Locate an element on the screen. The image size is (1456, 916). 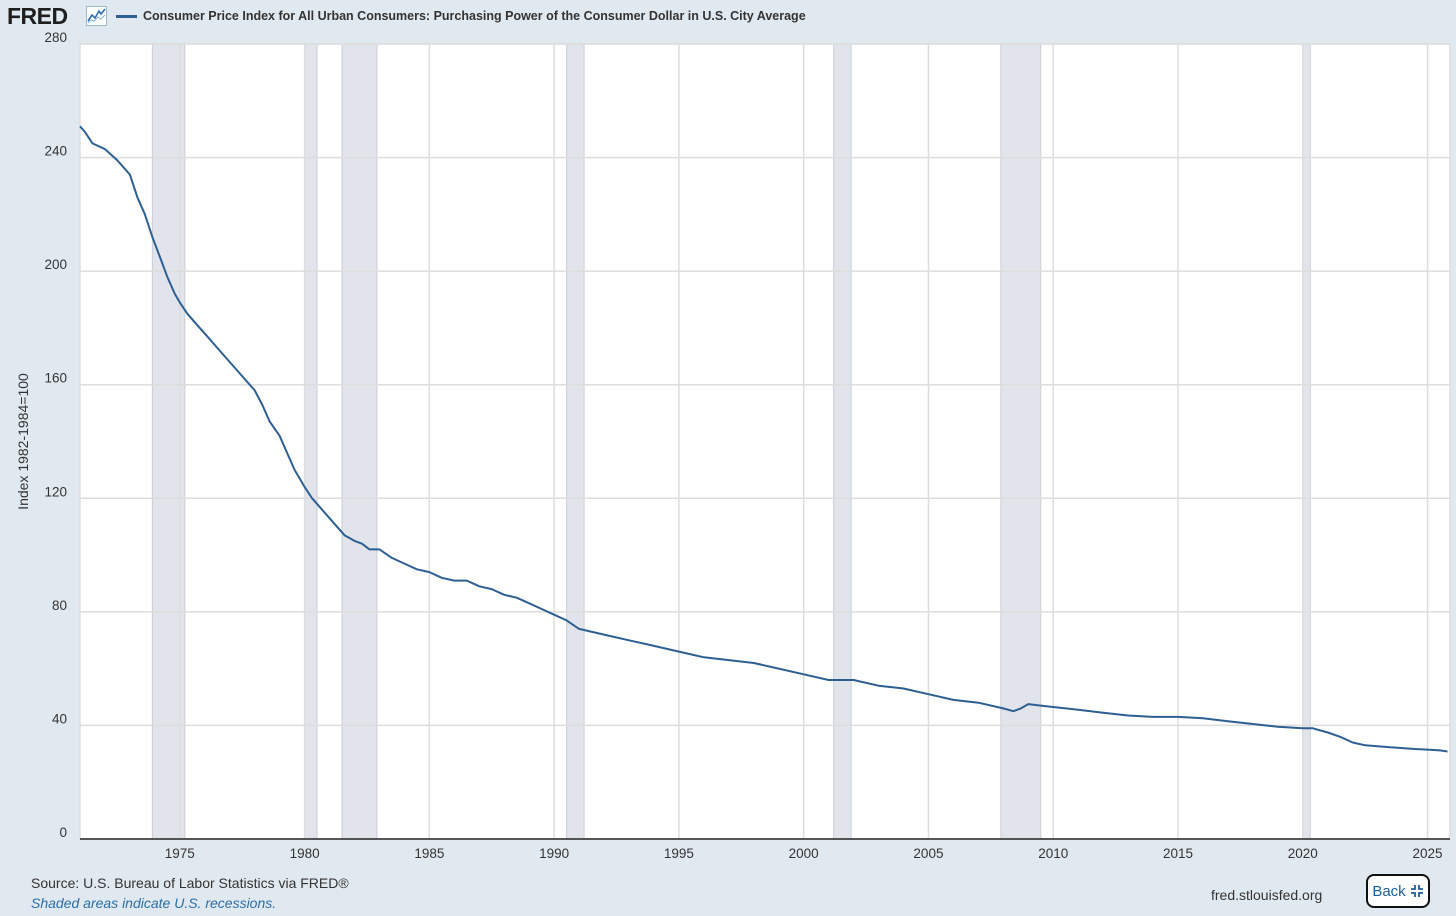
footer-recession-note: Shaded areas indicate U.S. recessions. is located at coordinates (154, 903).